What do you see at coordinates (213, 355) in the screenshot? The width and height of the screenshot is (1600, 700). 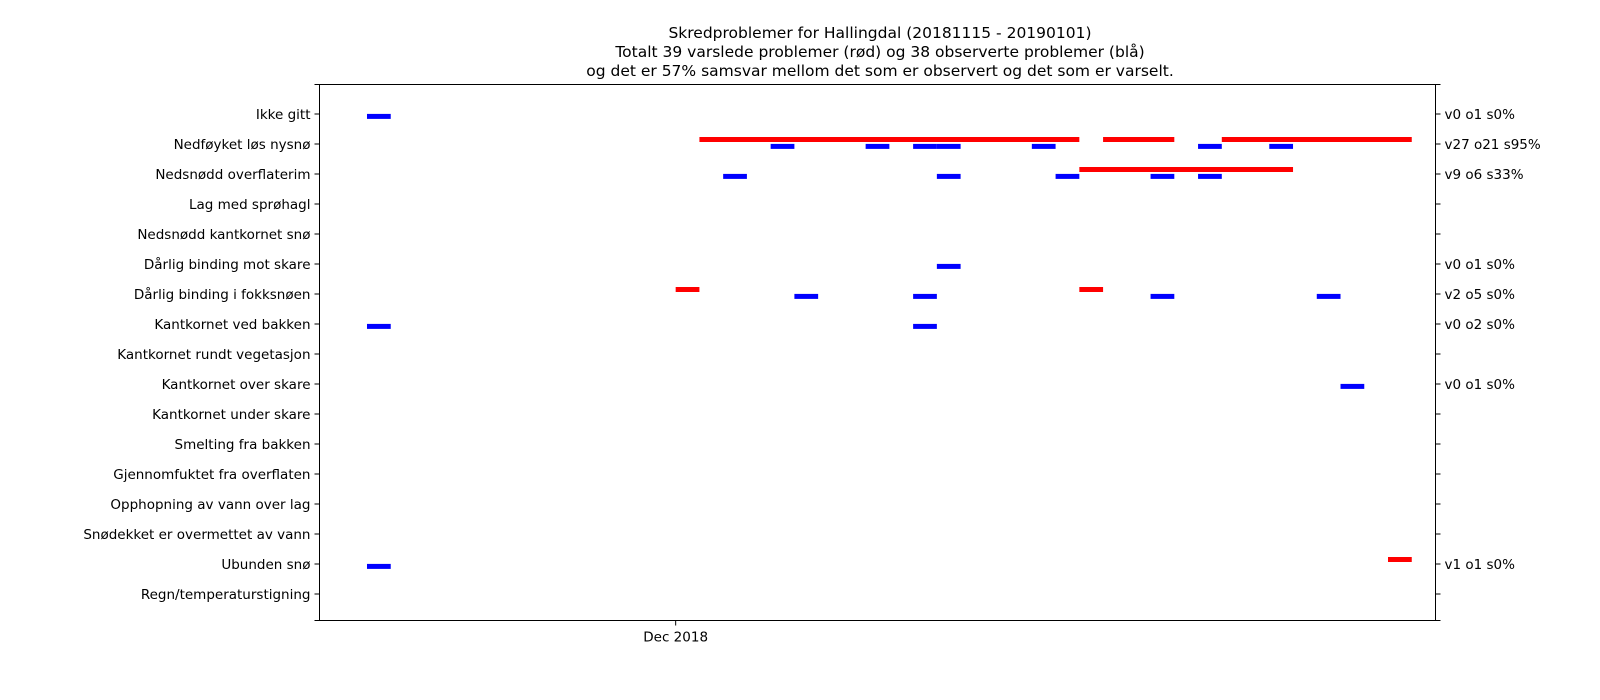 I see `y-tick-label: Kantkornet rundt vegetasjon` at bounding box center [213, 355].